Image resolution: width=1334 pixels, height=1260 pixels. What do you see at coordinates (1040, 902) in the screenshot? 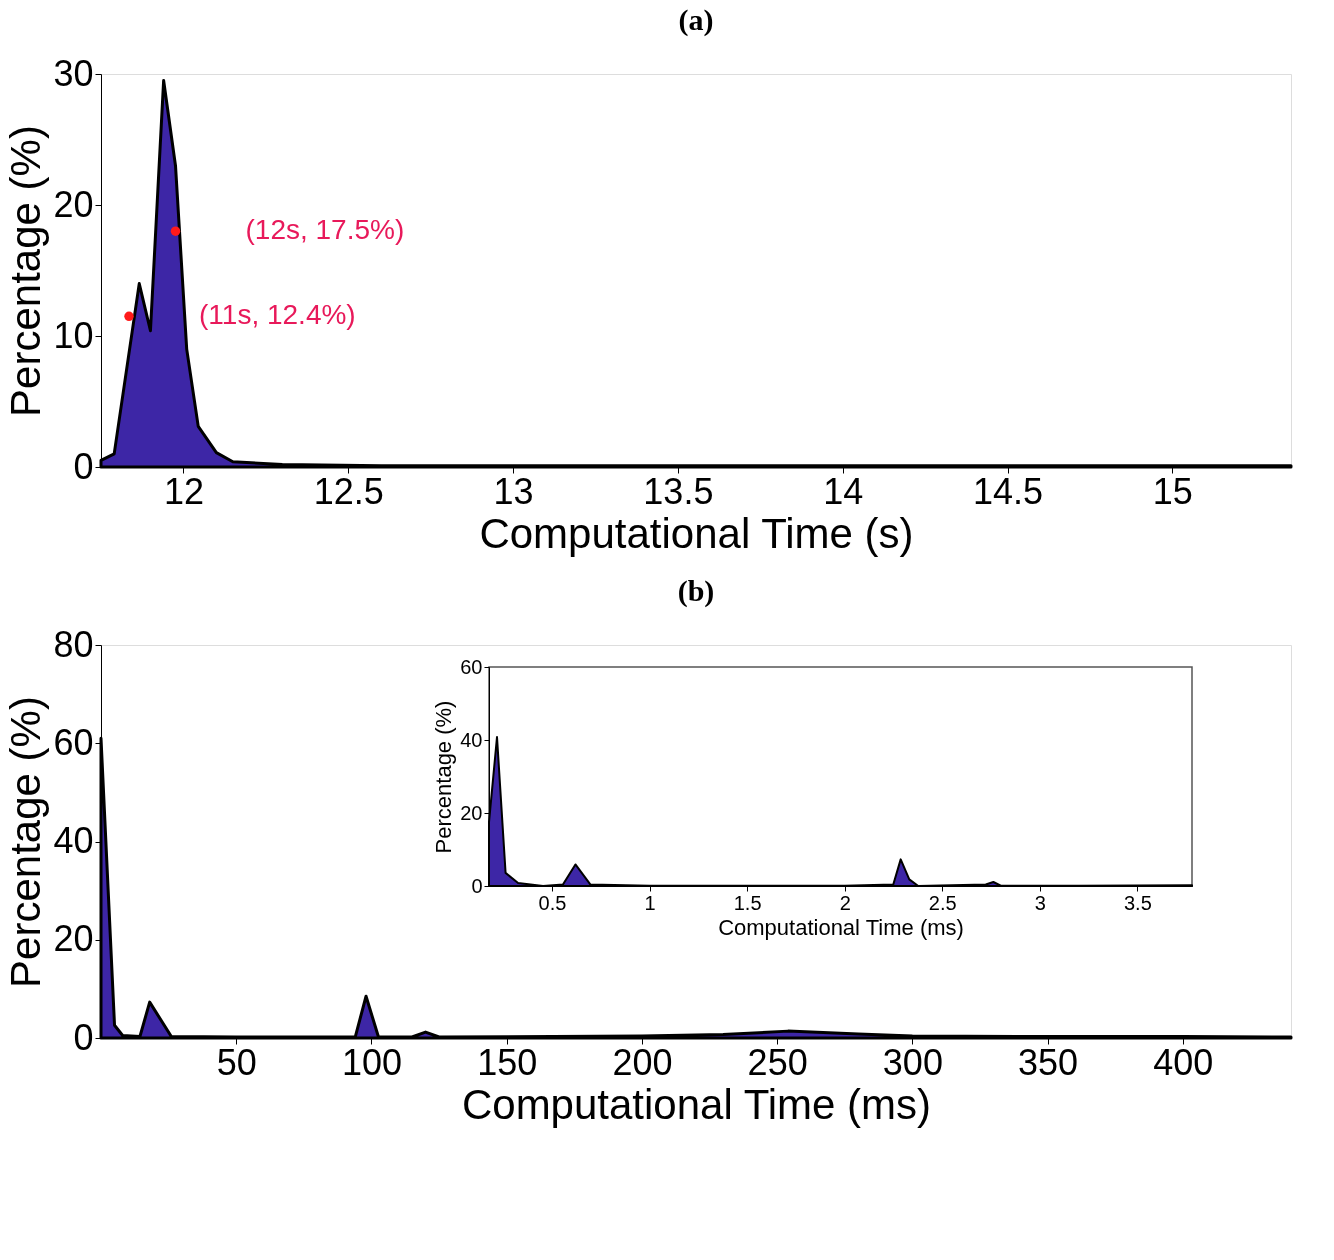
I see `x-tick-label: 3` at bounding box center [1040, 902].